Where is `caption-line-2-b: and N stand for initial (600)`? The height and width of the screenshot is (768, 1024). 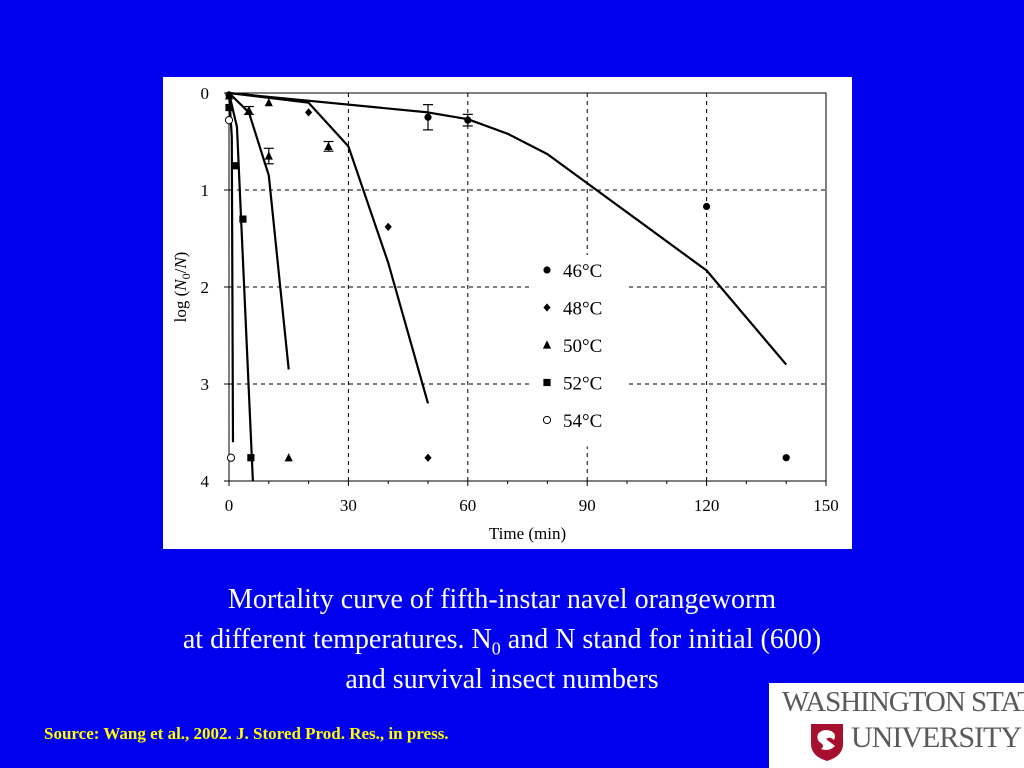
caption-line-2-b: and N stand for initial (600) is located at coordinates (661, 639).